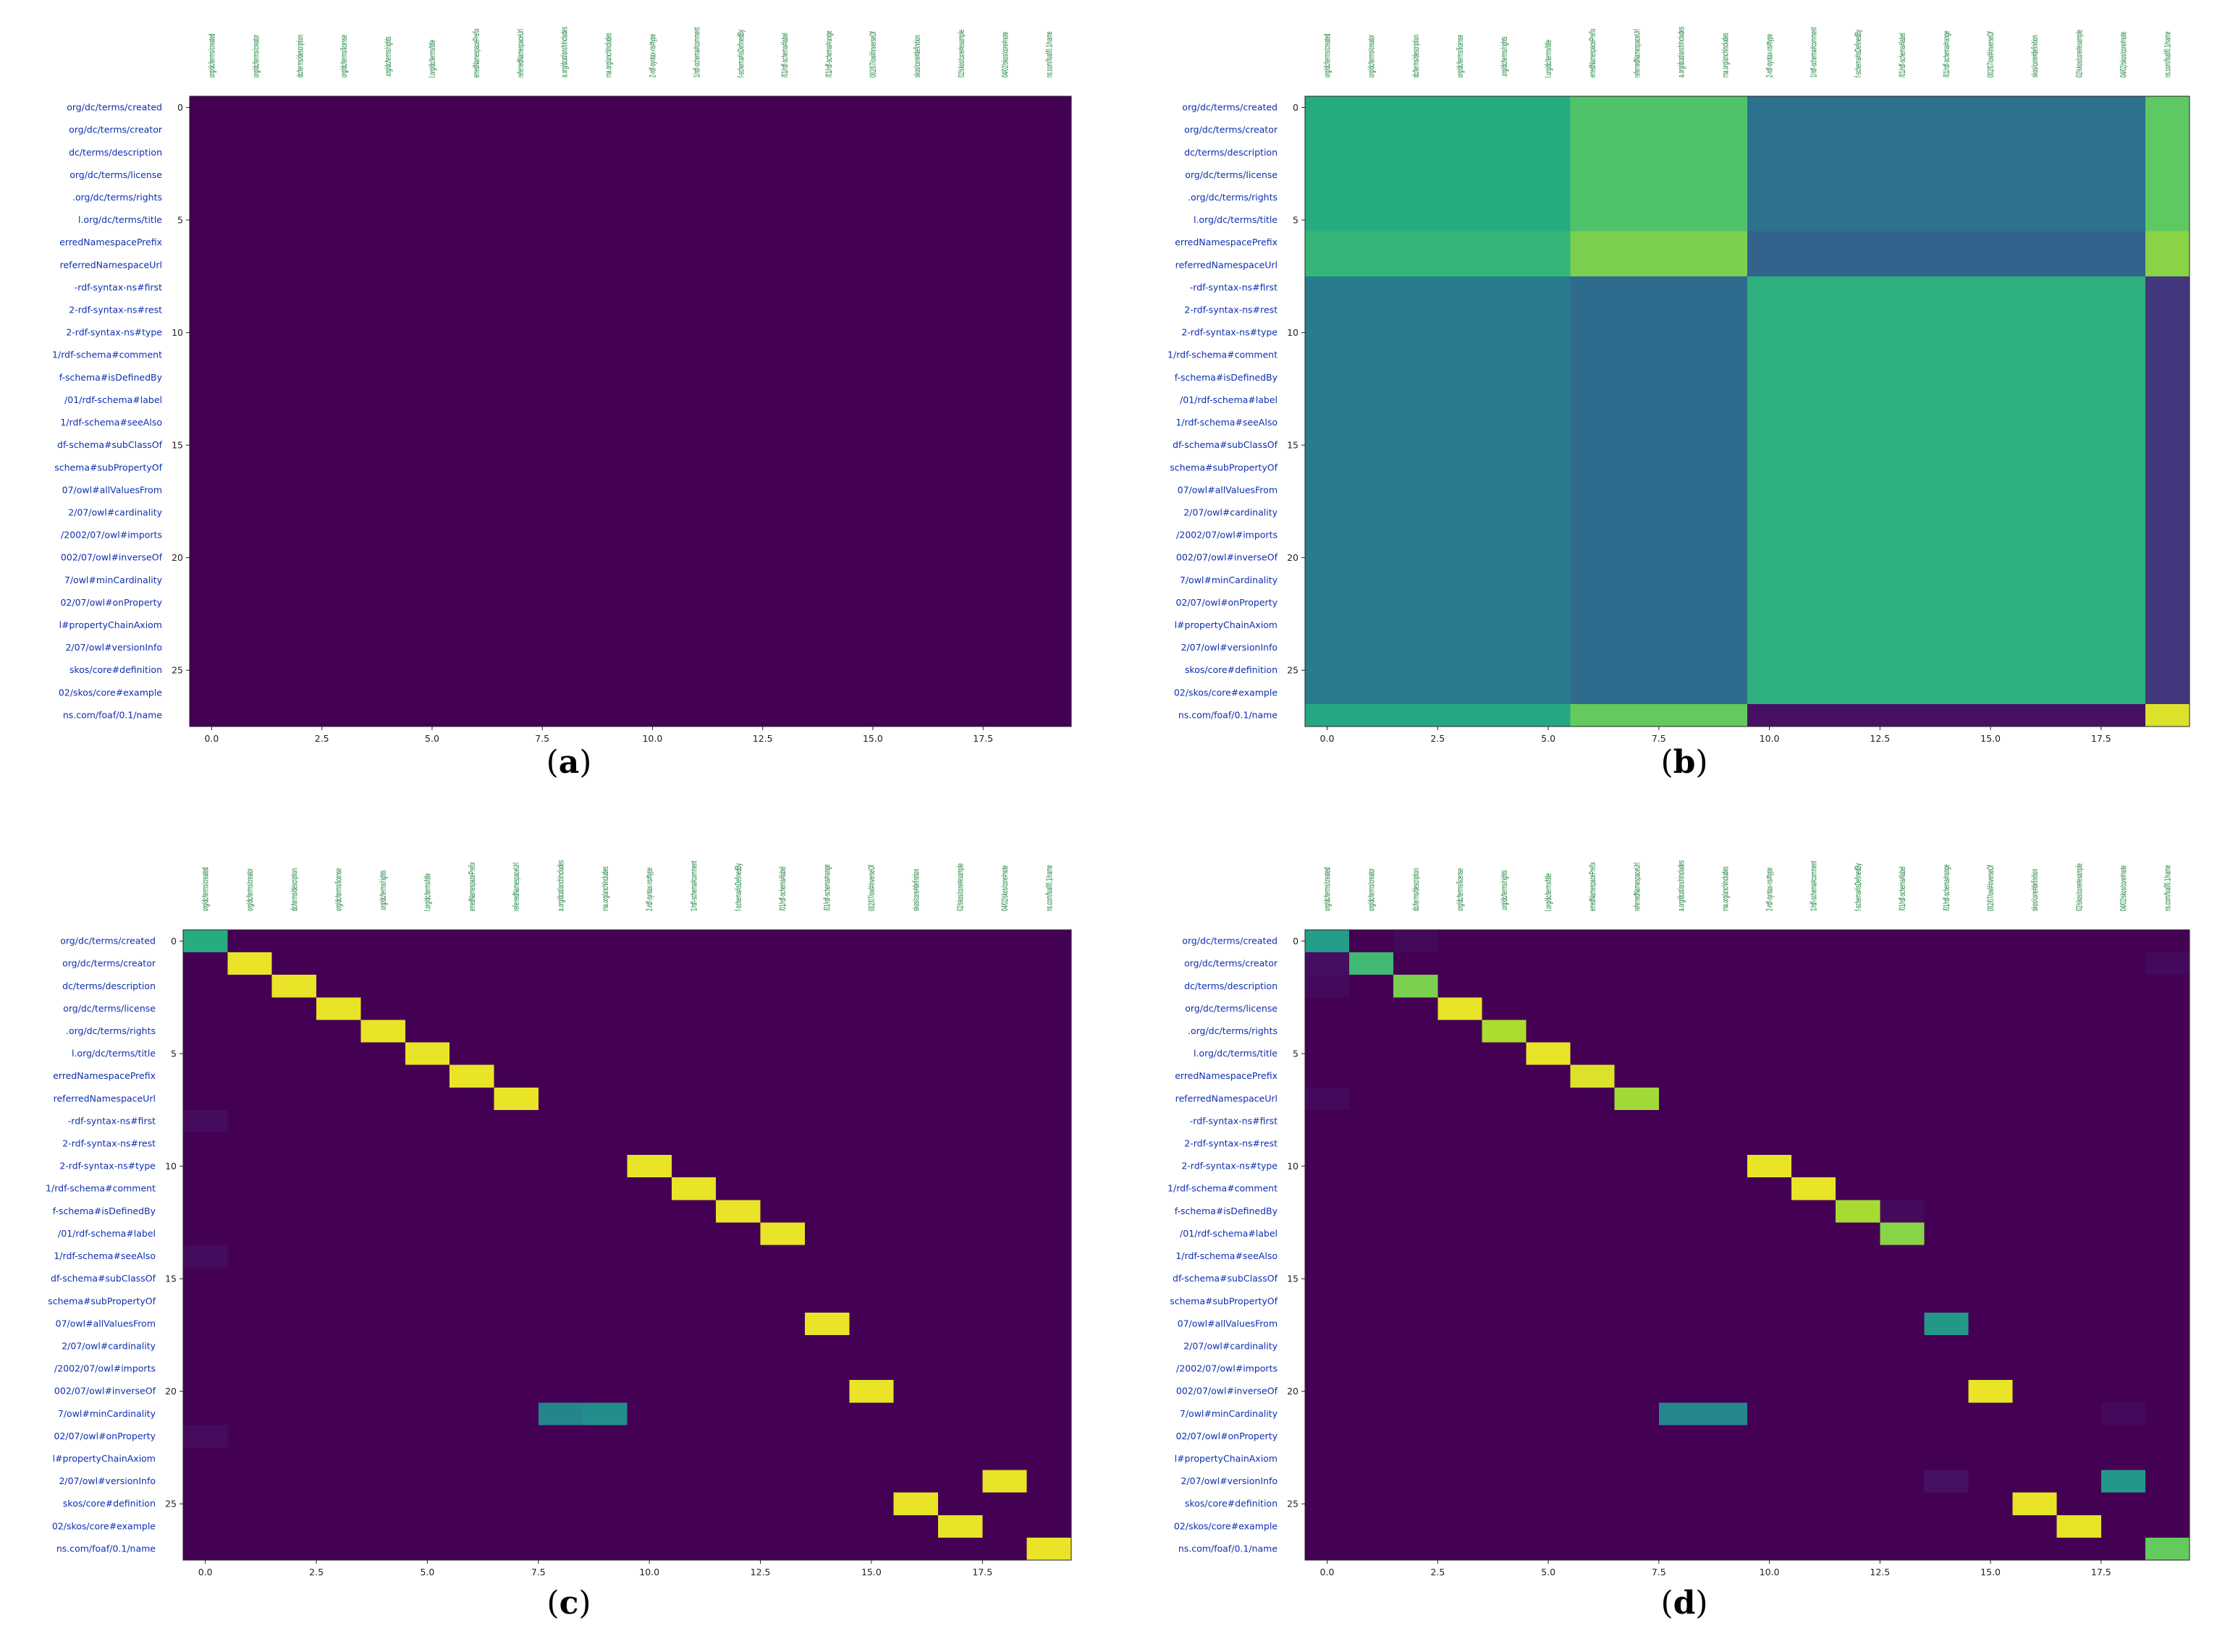 The width and height of the screenshot is (2225, 1652). What do you see at coordinates (1236, 219) in the screenshot?
I see `y-category-label: l.org/dc/terms/title` at bounding box center [1236, 219].